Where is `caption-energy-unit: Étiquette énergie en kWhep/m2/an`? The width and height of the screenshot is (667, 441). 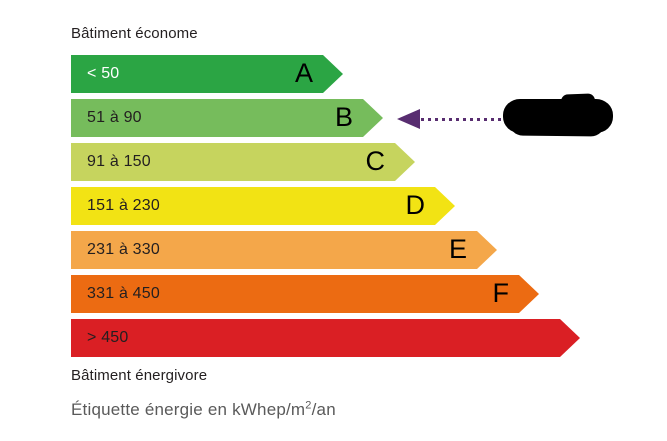
caption-energy-unit: Étiquette énergie en kWhep/m2/an is located at coordinates (203, 410).